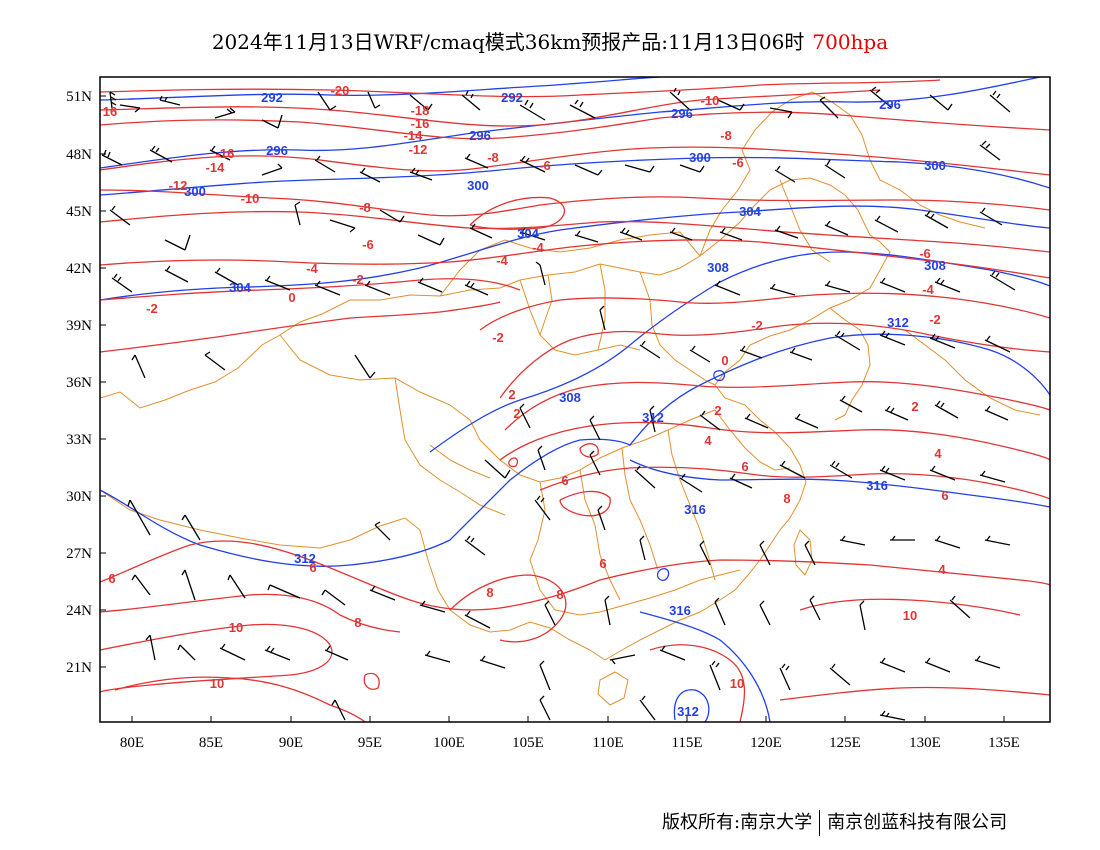 Image resolution: width=1100 pixels, height=850 pixels. Describe the element at coordinates (564, 480) in the screenshot. I see `temperature-label: 6` at that location.